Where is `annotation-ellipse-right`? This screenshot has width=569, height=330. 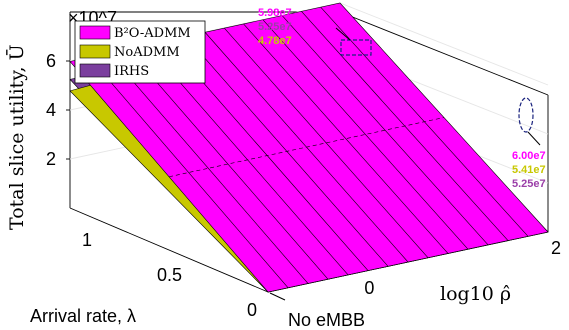 annotation-ellipse-right is located at coordinates (526, 115).